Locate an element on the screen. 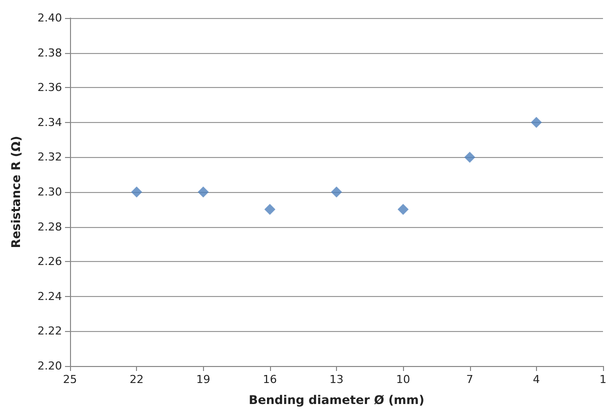 This screenshot has width=613, height=411. y-tick-label: 2.40 is located at coordinates (50, 18).